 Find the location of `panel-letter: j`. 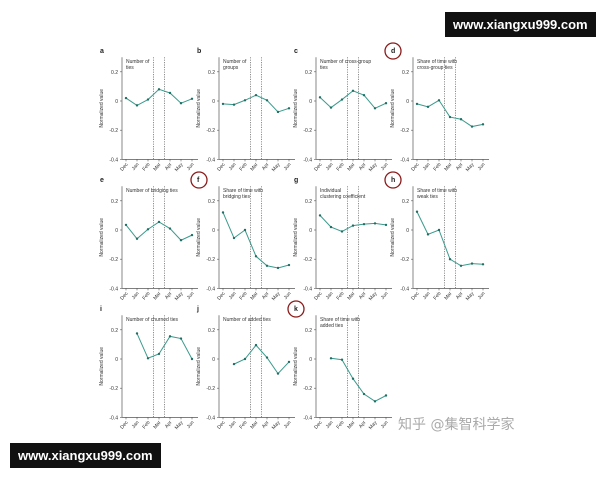

panel-letter: j is located at coordinates (197, 309).